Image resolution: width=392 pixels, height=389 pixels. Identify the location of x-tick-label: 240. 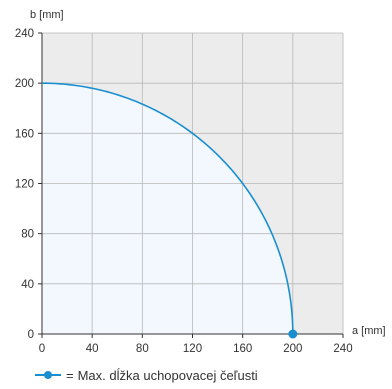
(342, 349).